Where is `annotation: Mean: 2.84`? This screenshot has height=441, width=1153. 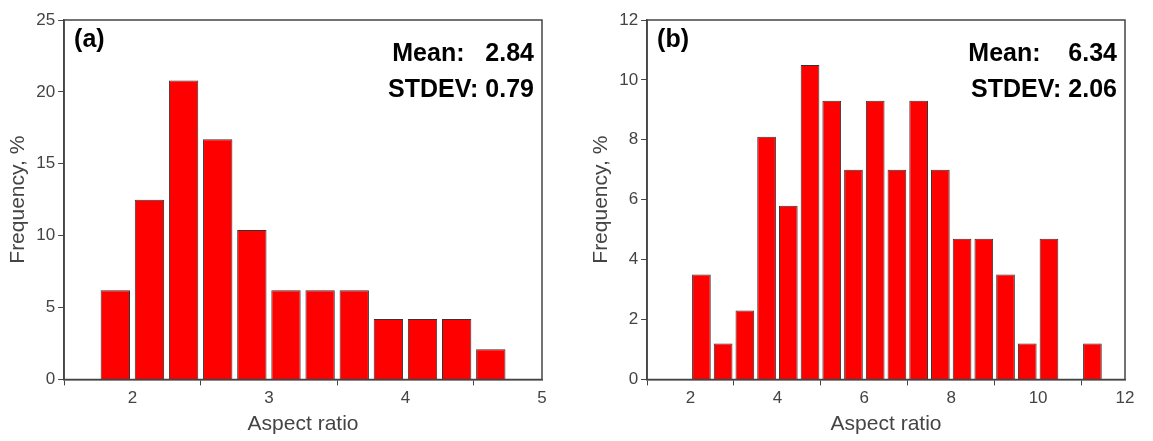 annotation: Mean: 2.84 is located at coordinates (463, 52).